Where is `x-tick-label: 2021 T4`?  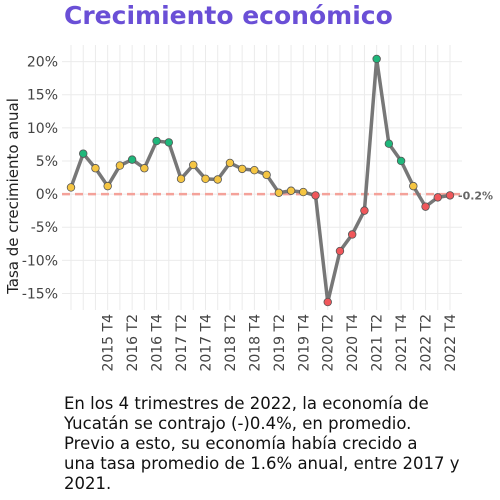 x-tick-label: 2021 T4 is located at coordinates (402, 343).